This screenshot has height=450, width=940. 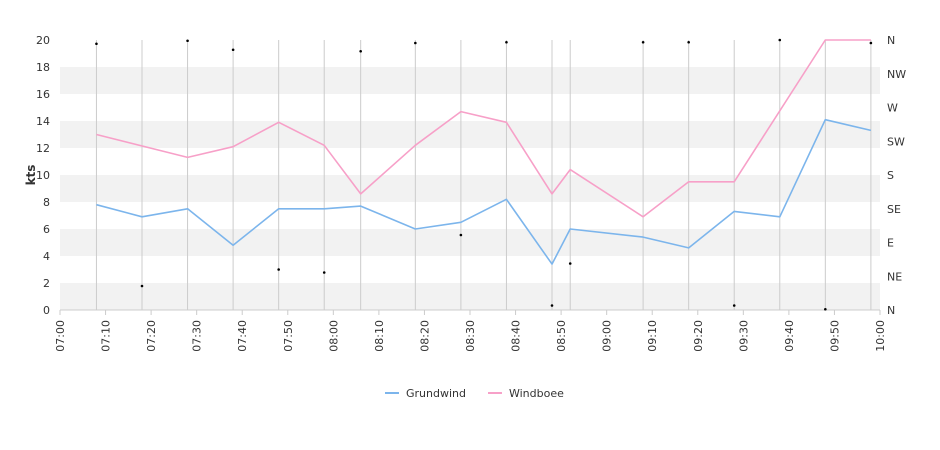 I want to click on x-tick-label: 10:00, so click(x=880, y=336).